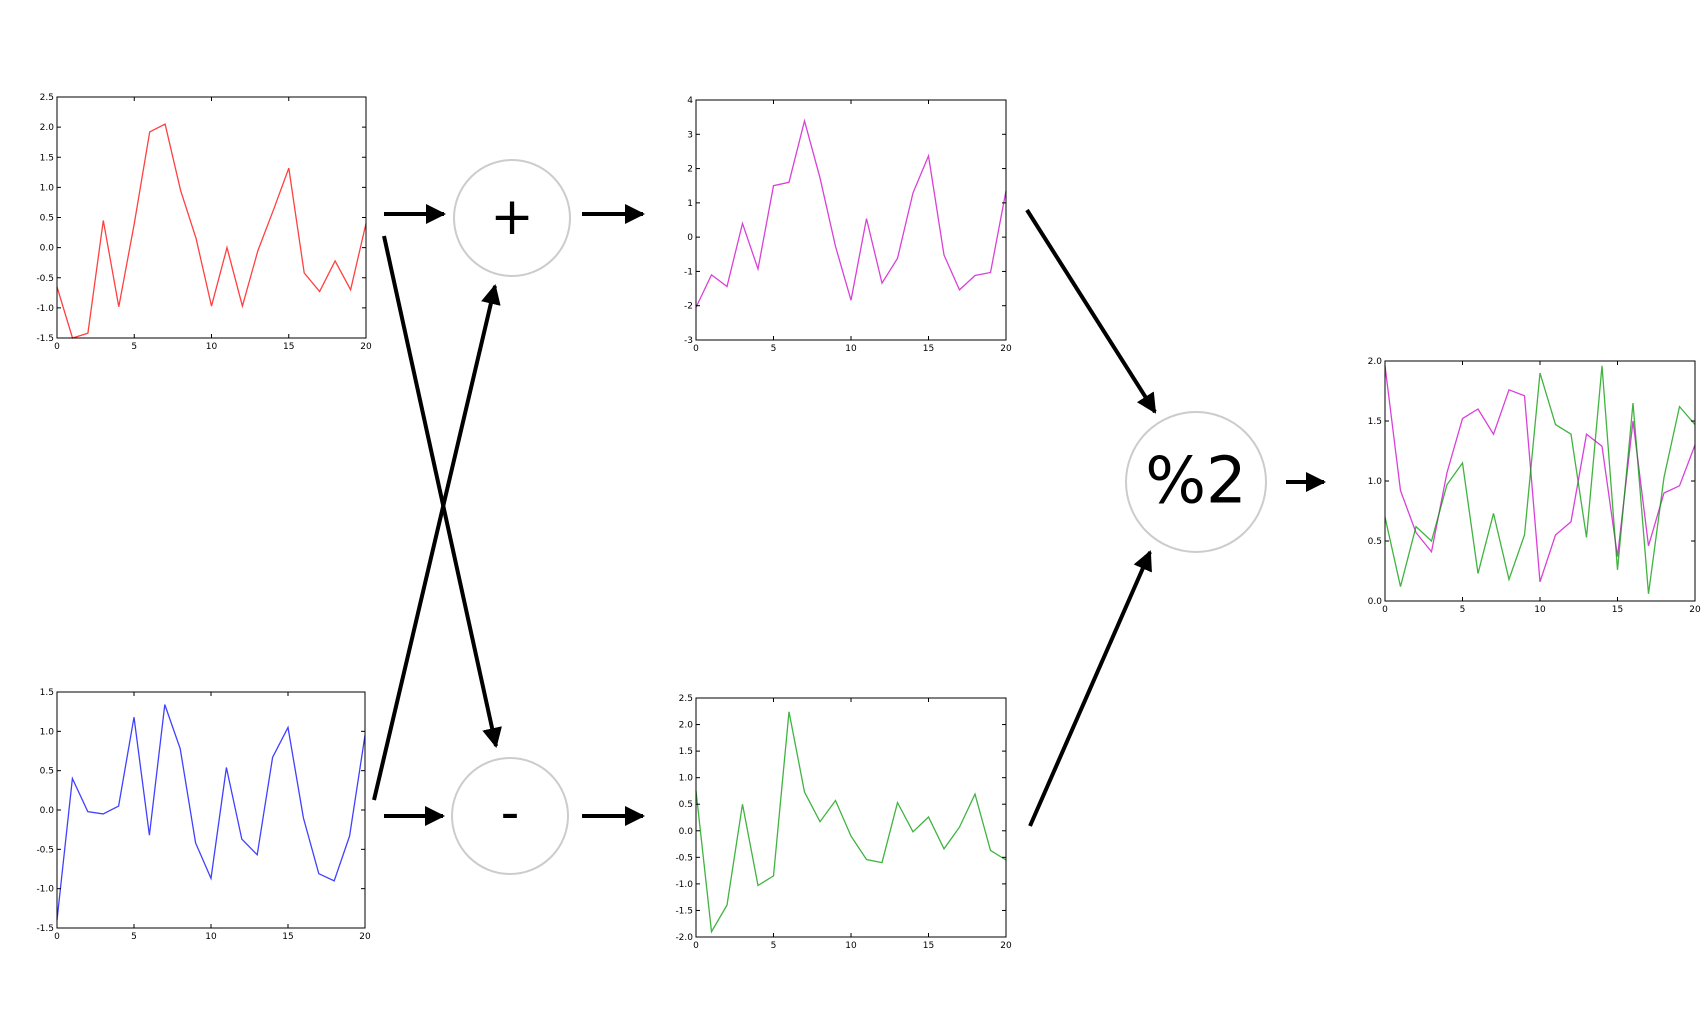 This screenshot has width=1708, height=1020. What do you see at coordinates (684, 938) in the screenshot?
I see `y-tick-label: -2.0` at bounding box center [684, 938].